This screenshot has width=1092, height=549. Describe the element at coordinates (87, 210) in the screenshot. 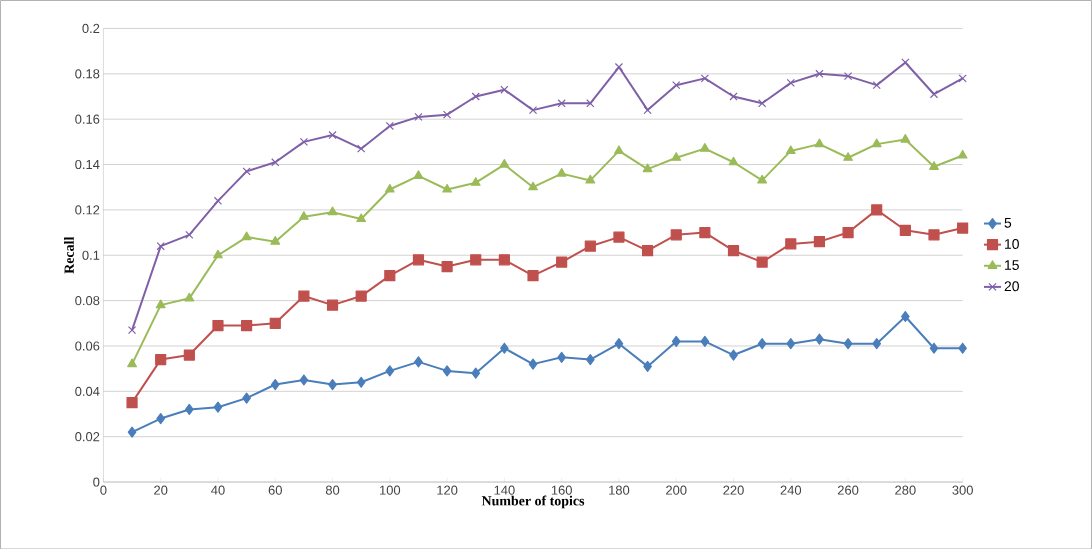

I see `y-tick-label: 0.12` at that location.